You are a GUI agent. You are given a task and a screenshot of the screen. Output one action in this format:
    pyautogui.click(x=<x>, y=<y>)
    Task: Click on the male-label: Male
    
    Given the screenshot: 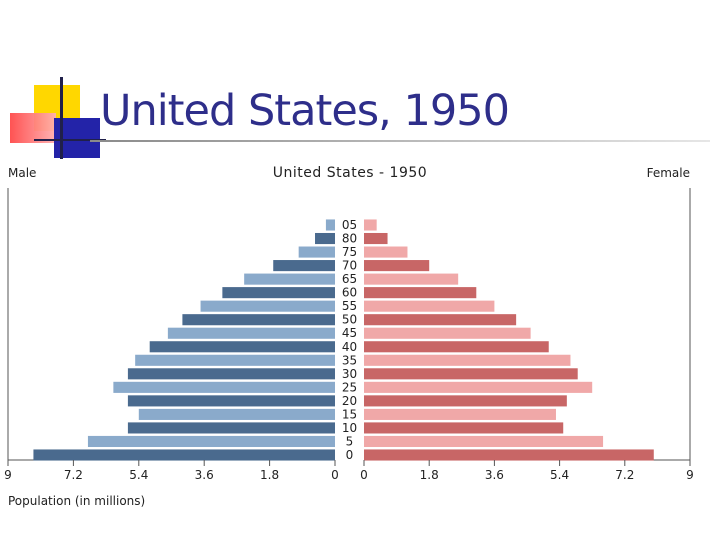 What is the action you would take?
    pyautogui.click(x=22, y=173)
    